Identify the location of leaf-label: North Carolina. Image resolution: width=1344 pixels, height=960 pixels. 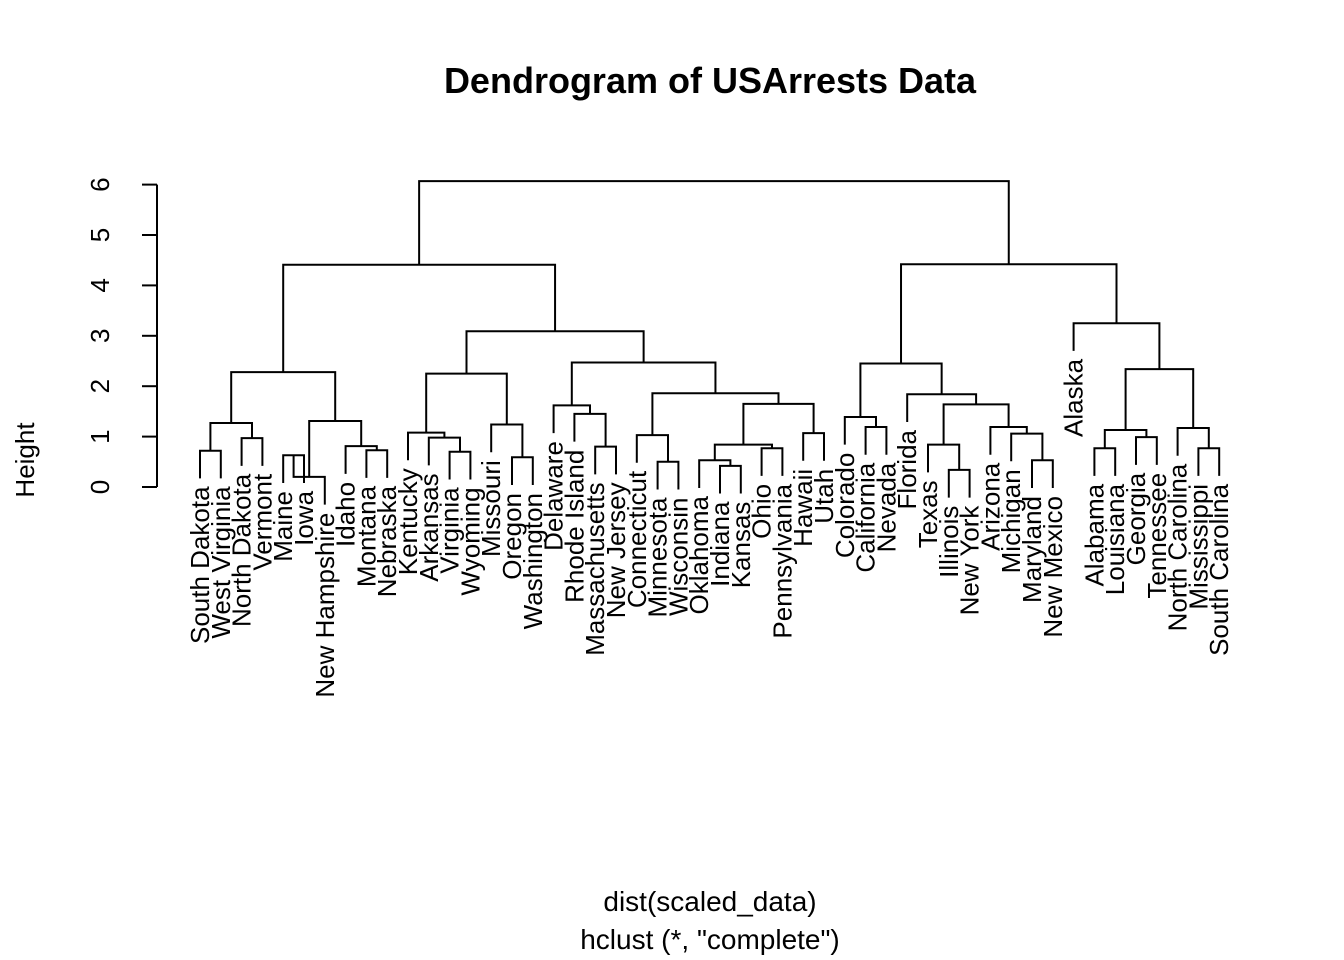
(1178, 547).